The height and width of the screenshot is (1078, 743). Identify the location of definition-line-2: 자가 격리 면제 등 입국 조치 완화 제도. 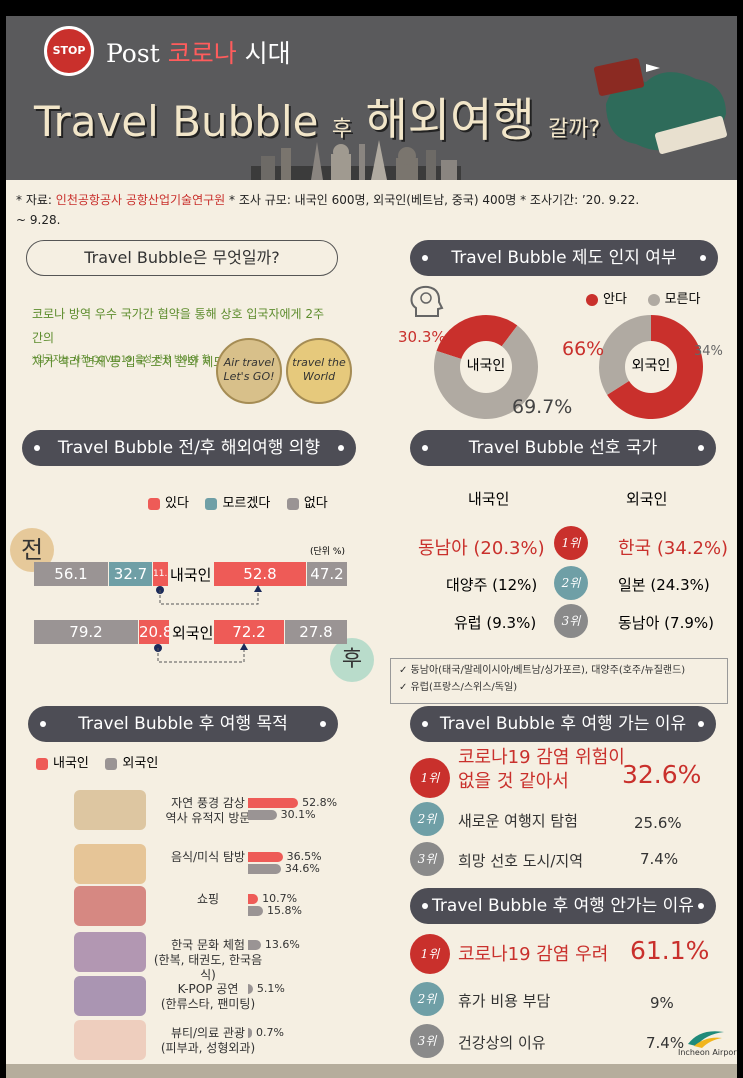
(128, 362).